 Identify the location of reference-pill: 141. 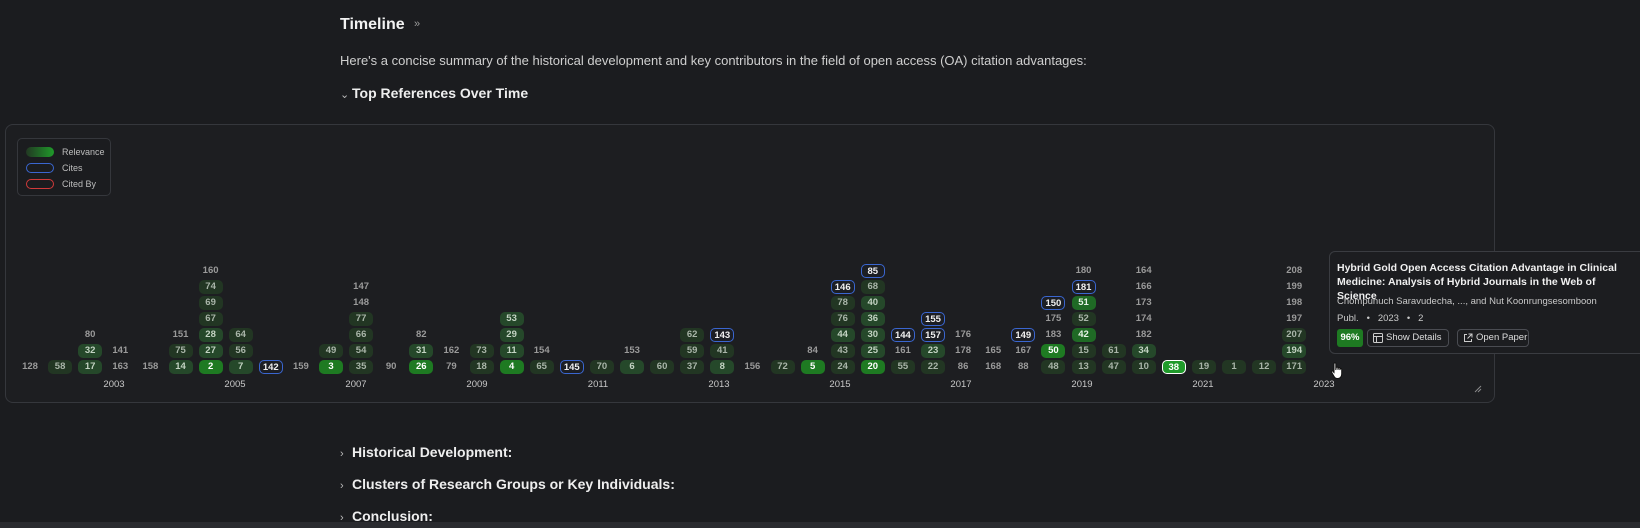
(120, 350).